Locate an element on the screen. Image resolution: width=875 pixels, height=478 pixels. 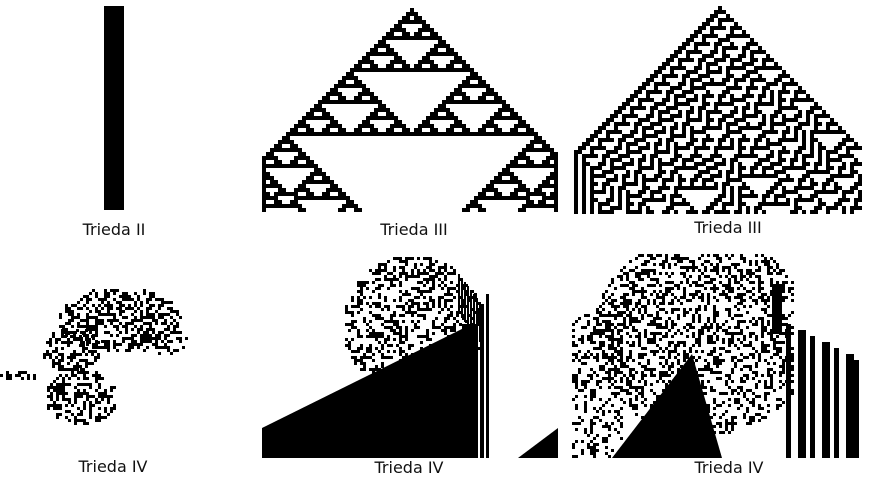
caption-class-4-stripes: Trieda IV is located at coordinates (729, 467).